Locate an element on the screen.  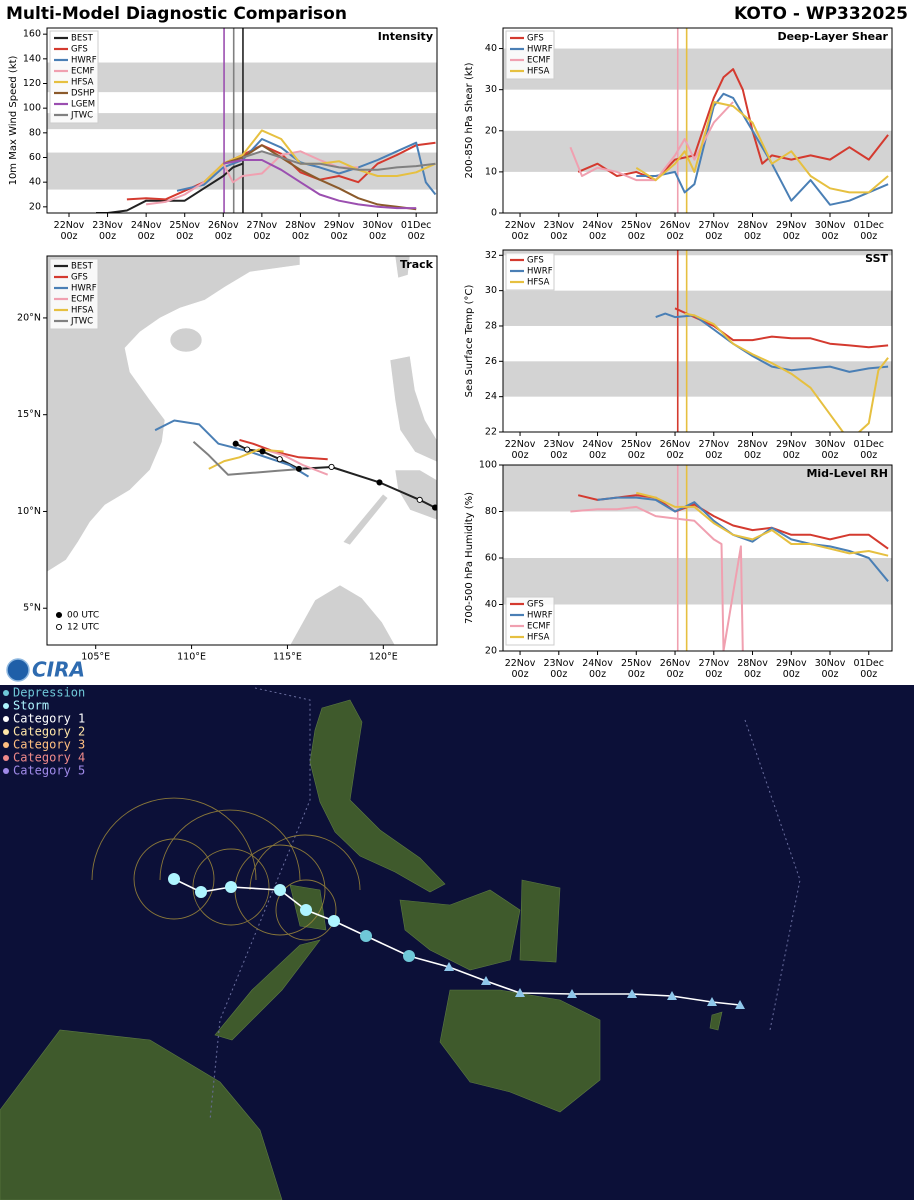
legend-label: BEST is located at coordinates (82, 267).